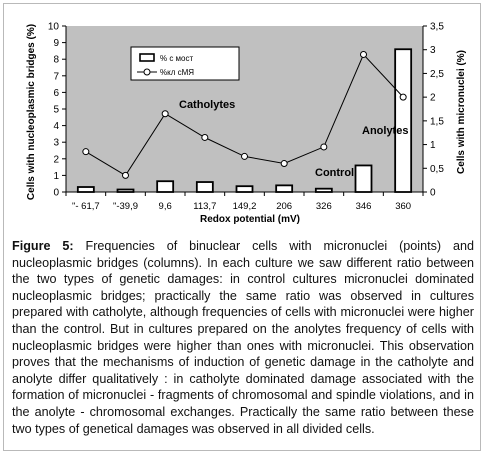 Image resolution: width=486 pixels, height=455 pixels. What do you see at coordinates (284, 206) in the screenshot?
I see `x-tick-label: 206` at bounding box center [284, 206].